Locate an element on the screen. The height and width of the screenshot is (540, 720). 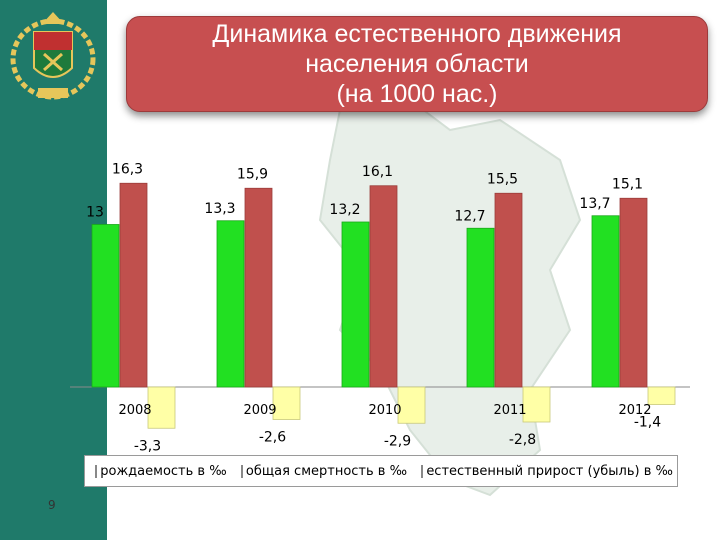
x-tick-label: 2011 is located at coordinates (509, 410).